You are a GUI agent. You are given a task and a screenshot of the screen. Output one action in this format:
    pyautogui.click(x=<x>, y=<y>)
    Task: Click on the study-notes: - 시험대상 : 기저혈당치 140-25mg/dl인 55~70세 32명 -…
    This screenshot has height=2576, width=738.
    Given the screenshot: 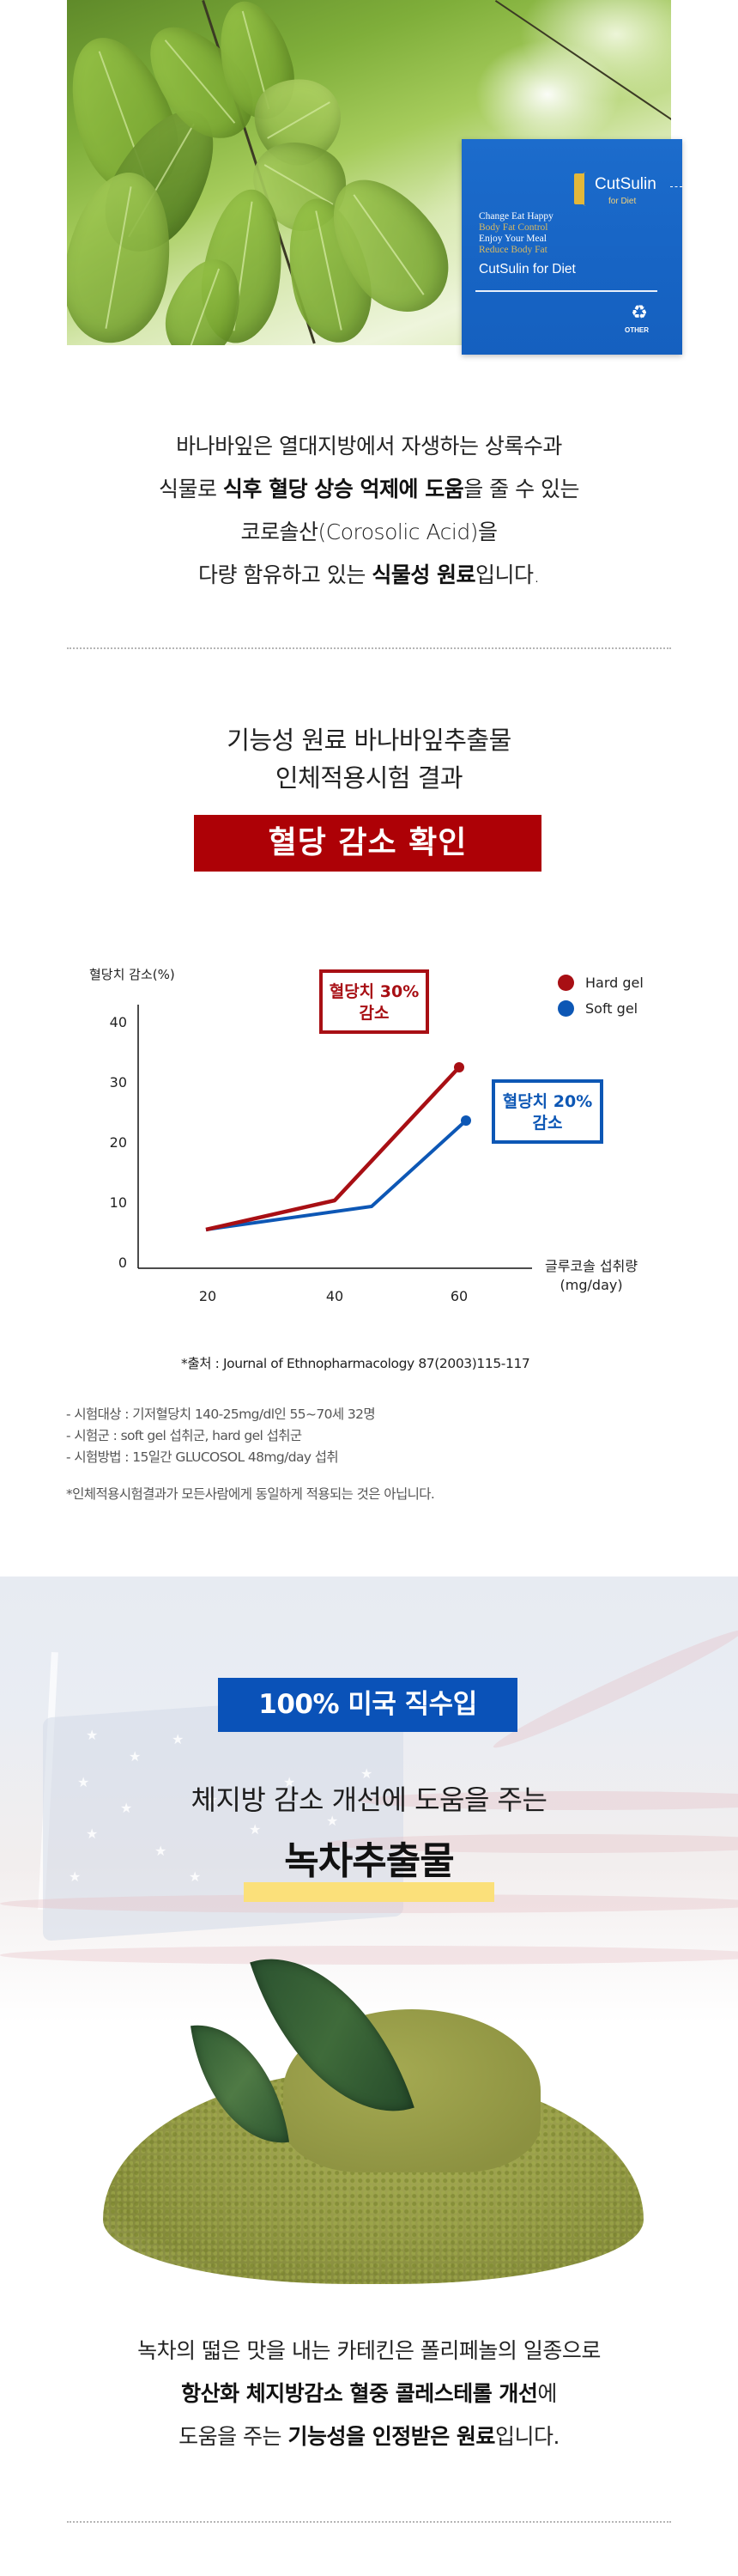 What is the action you would take?
    pyautogui.click(x=221, y=1436)
    